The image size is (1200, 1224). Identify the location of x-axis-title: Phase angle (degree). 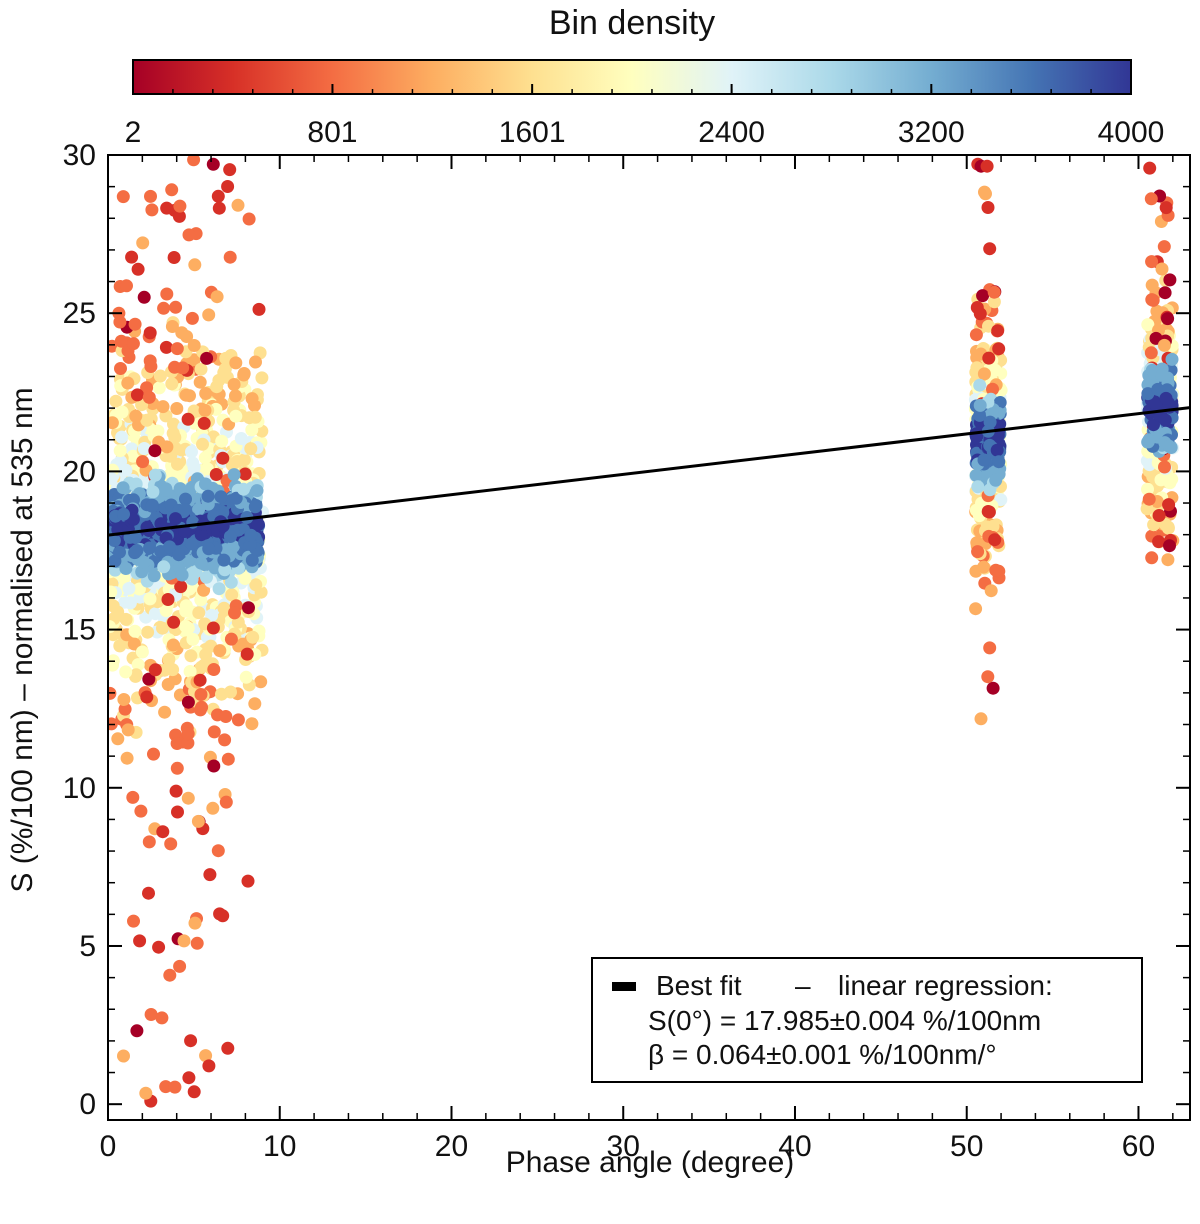
(650, 1162).